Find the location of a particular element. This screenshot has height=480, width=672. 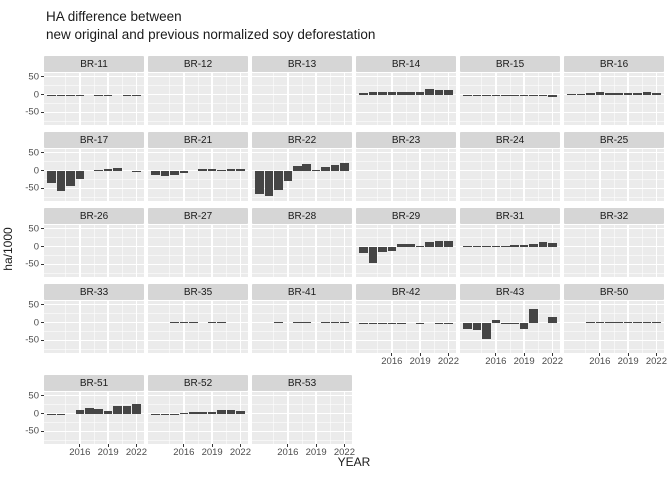

facet-strip: BR-11 is located at coordinates (94, 64).